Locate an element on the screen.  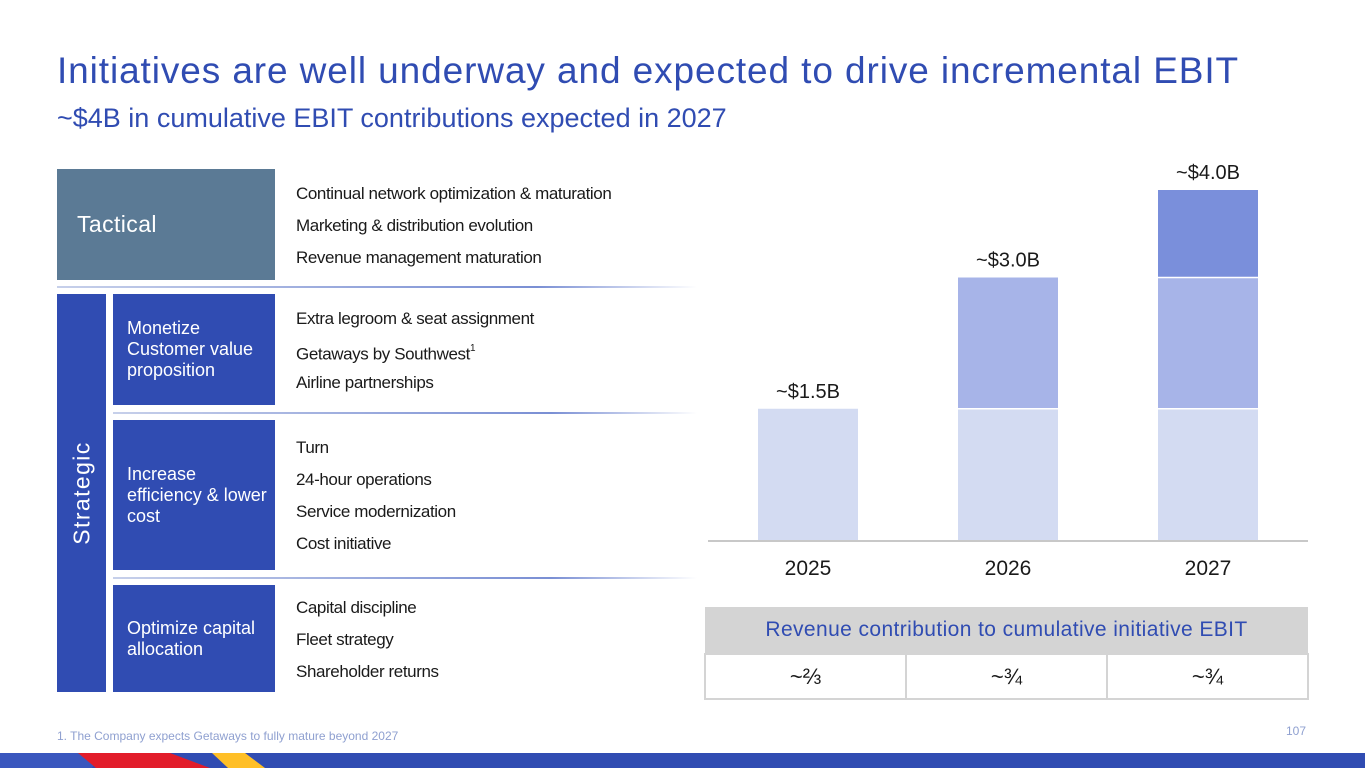
total-label-2025: ~$1.5B is located at coordinates (808, 392).